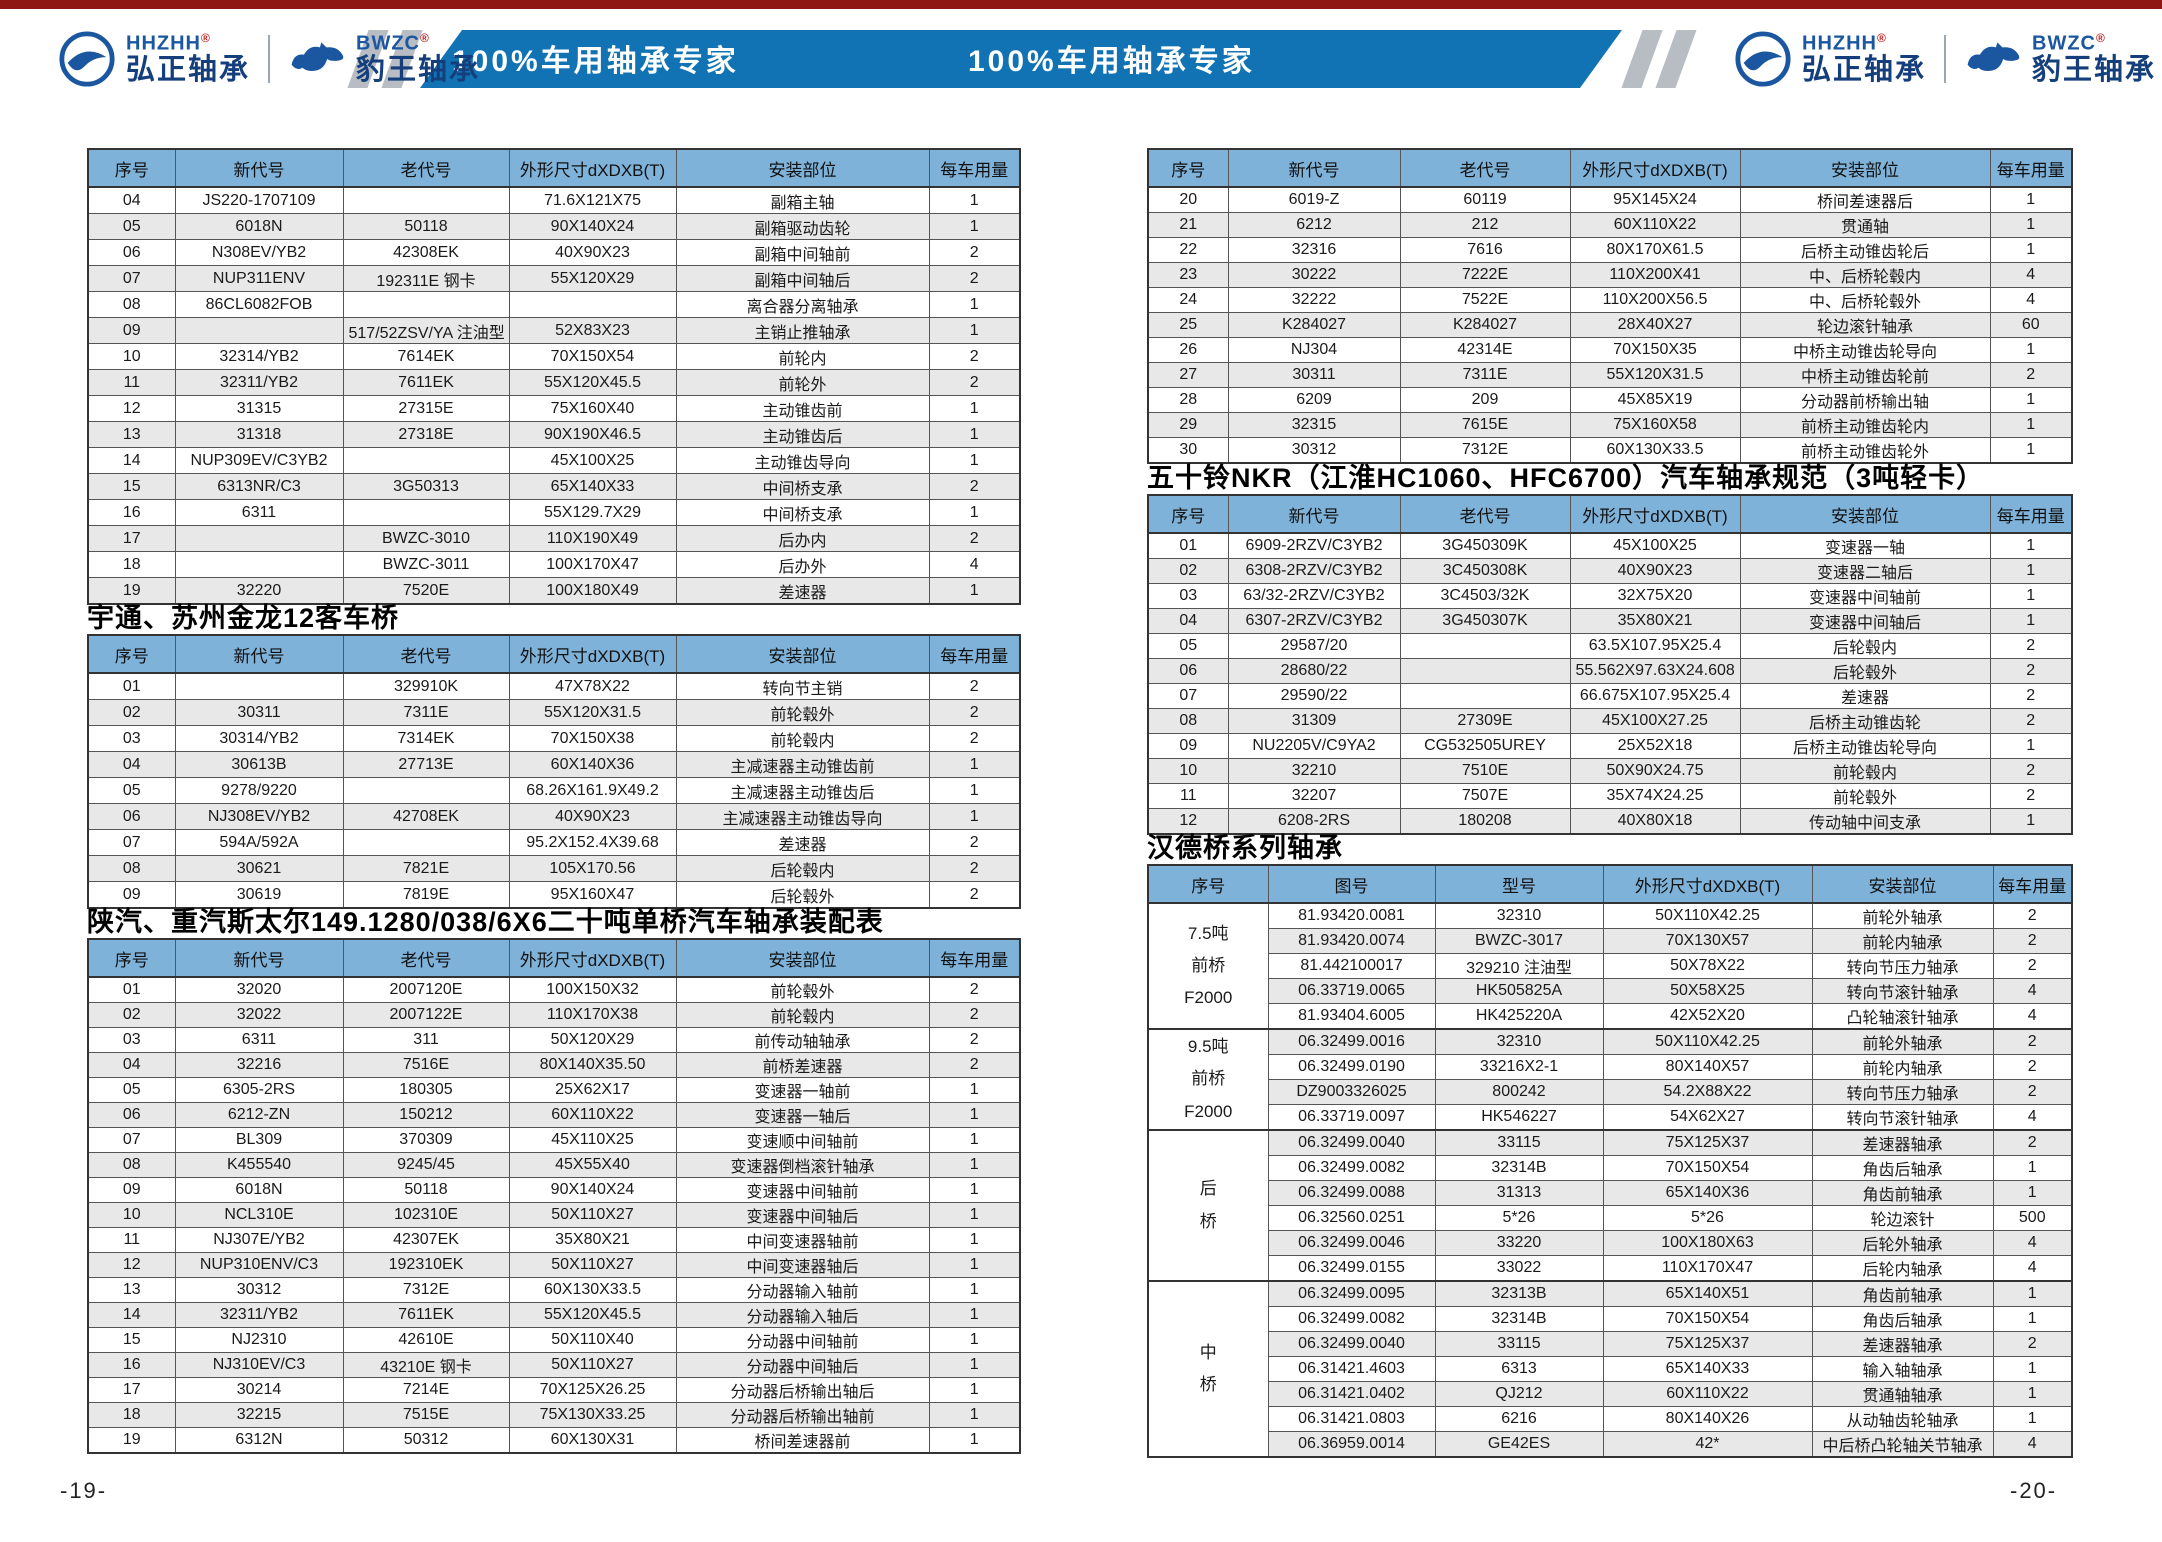 Image resolution: width=2162 pixels, height=1542 pixels. I want to click on column-header: 外形尺寸dXDXB(T), so click(1655, 514).